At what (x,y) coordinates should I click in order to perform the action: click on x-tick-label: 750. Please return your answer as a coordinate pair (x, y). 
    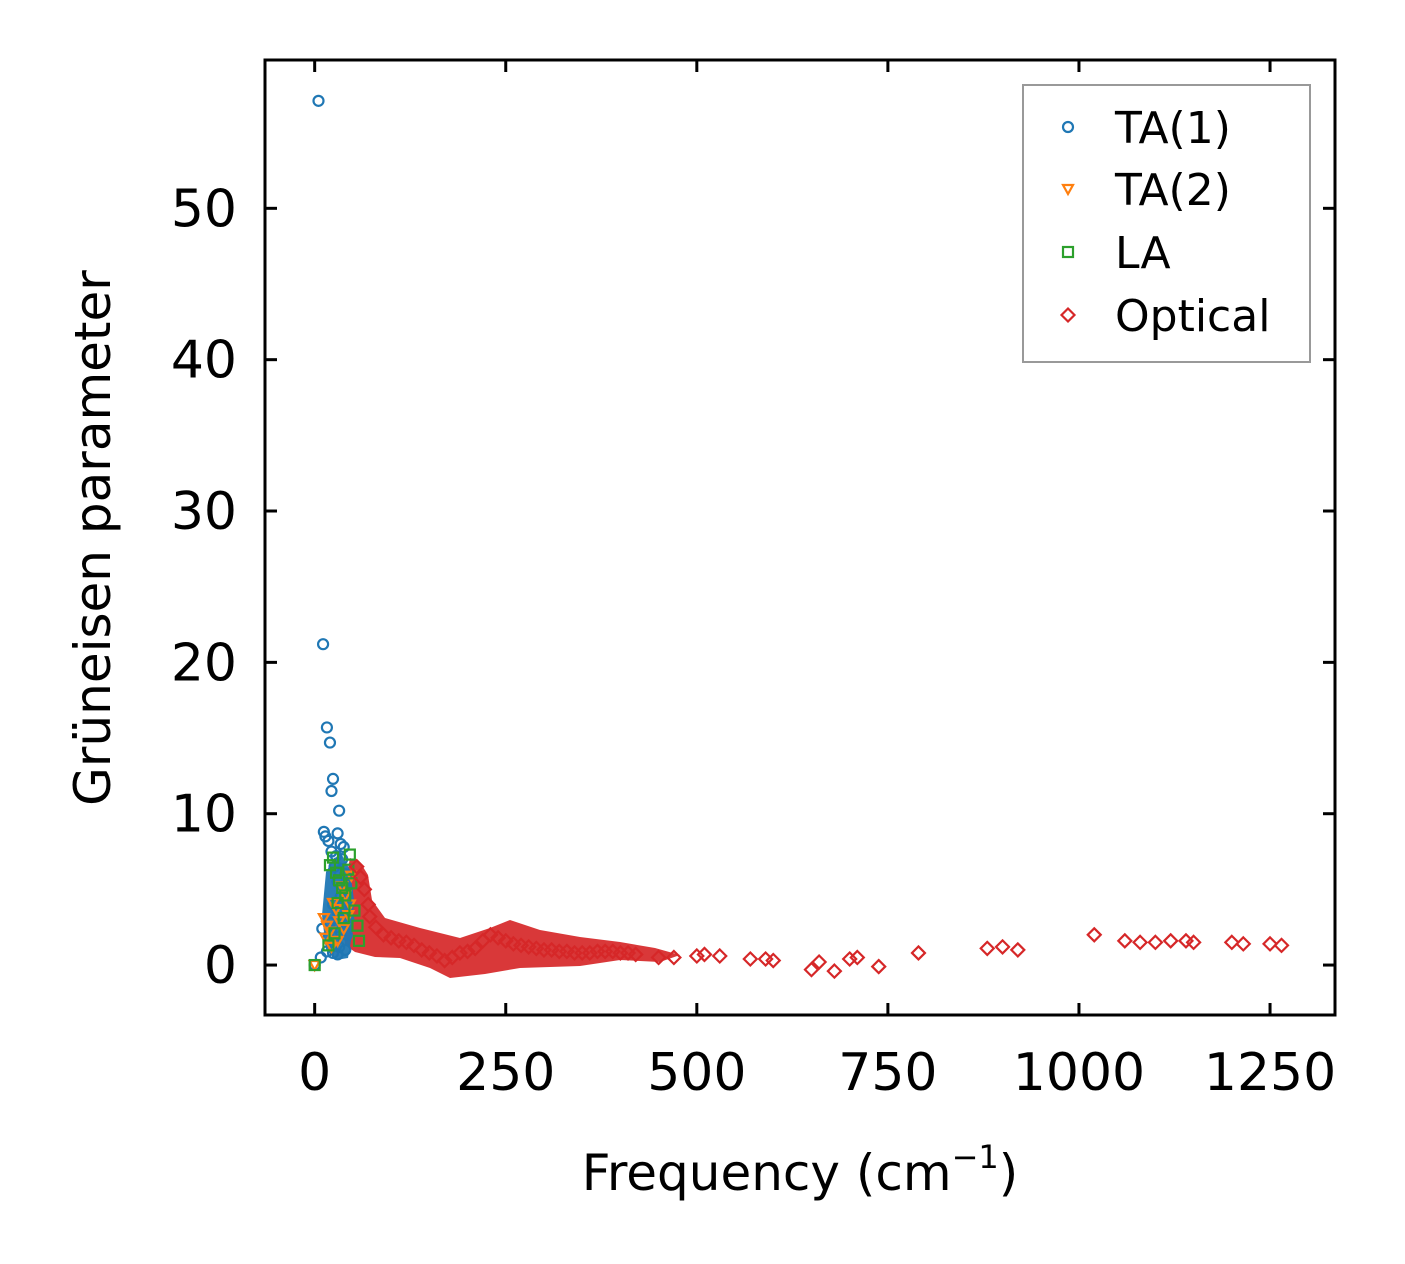
    Looking at the image, I should click on (887, 1073).